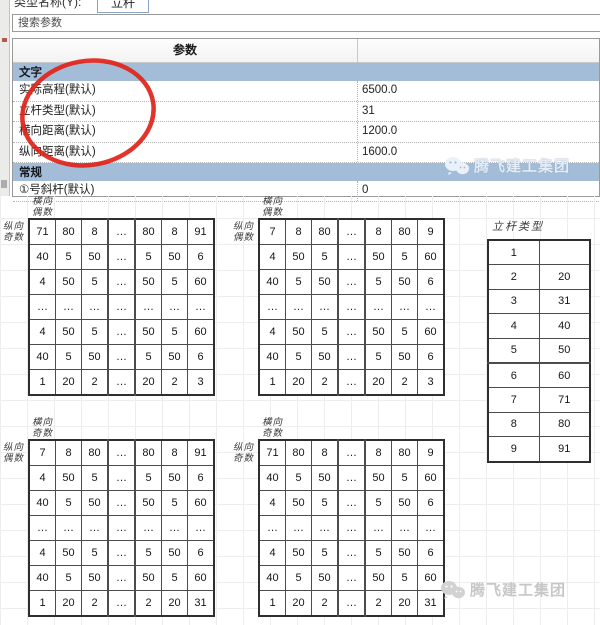 Image resolution: width=600 pixels, height=625 pixels. Describe the element at coordinates (201, 231) in the screenshot. I see `sheet-cell: 91` at that location.